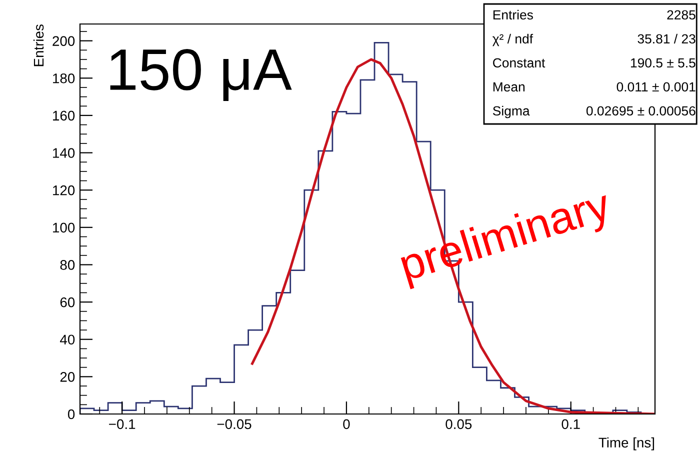  I want to click on x-tick-label: −0.05, so click(234, 424).